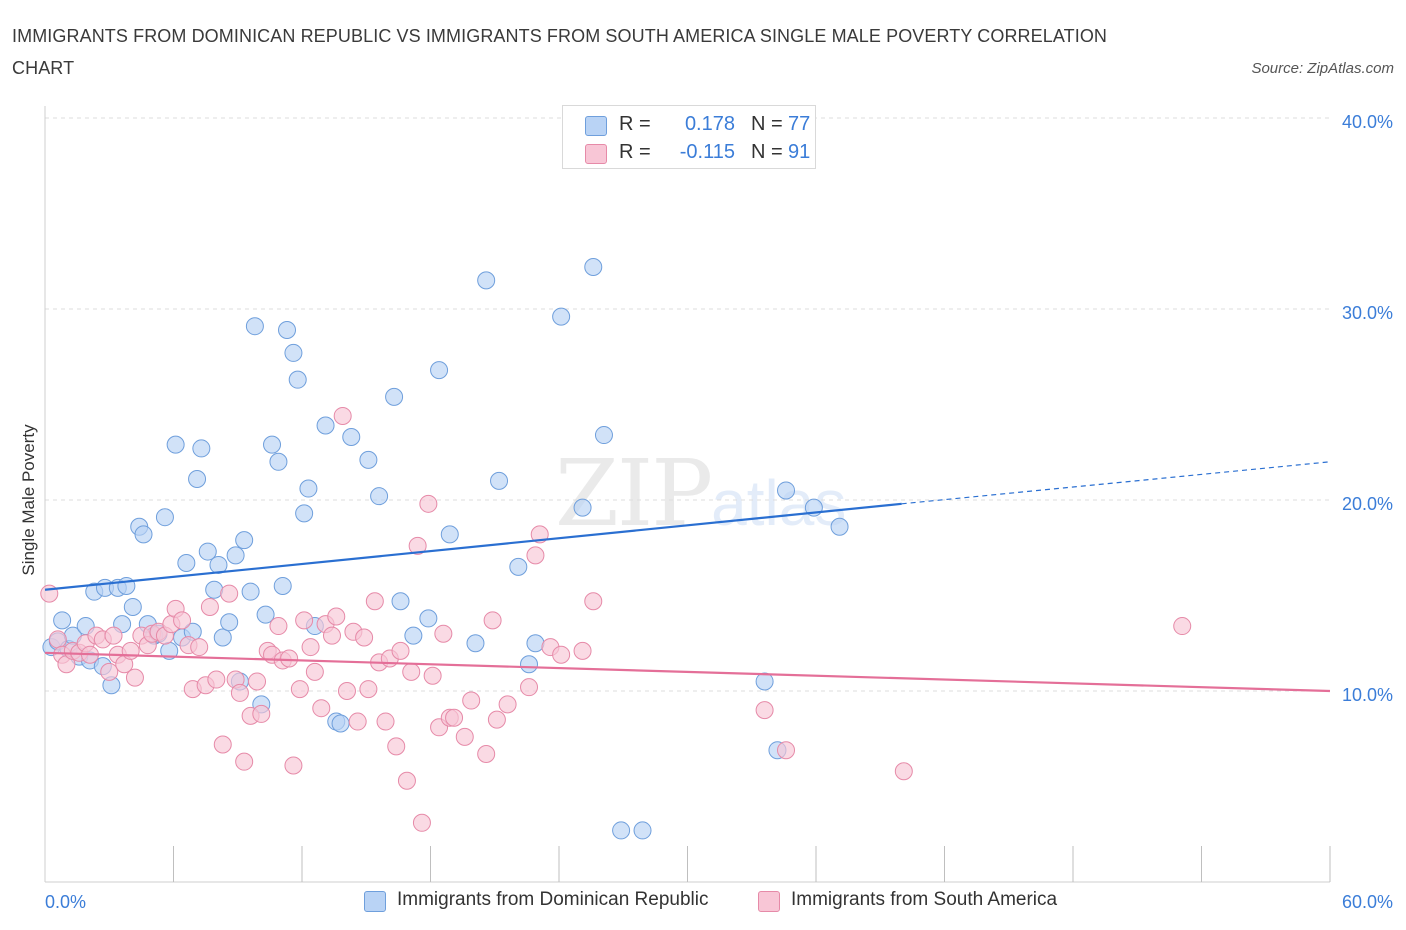 The height and width of the screenshot is (930, 1406). I want to click on y-tick-label: 40.0%, so click(1367, 122).